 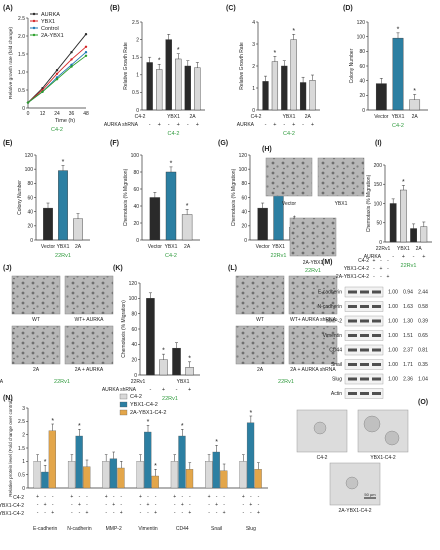 What do you see at coordinates (136, 397) in the screenshot?
I see `legend-label: C4-2` at bounding box center [136, 397].